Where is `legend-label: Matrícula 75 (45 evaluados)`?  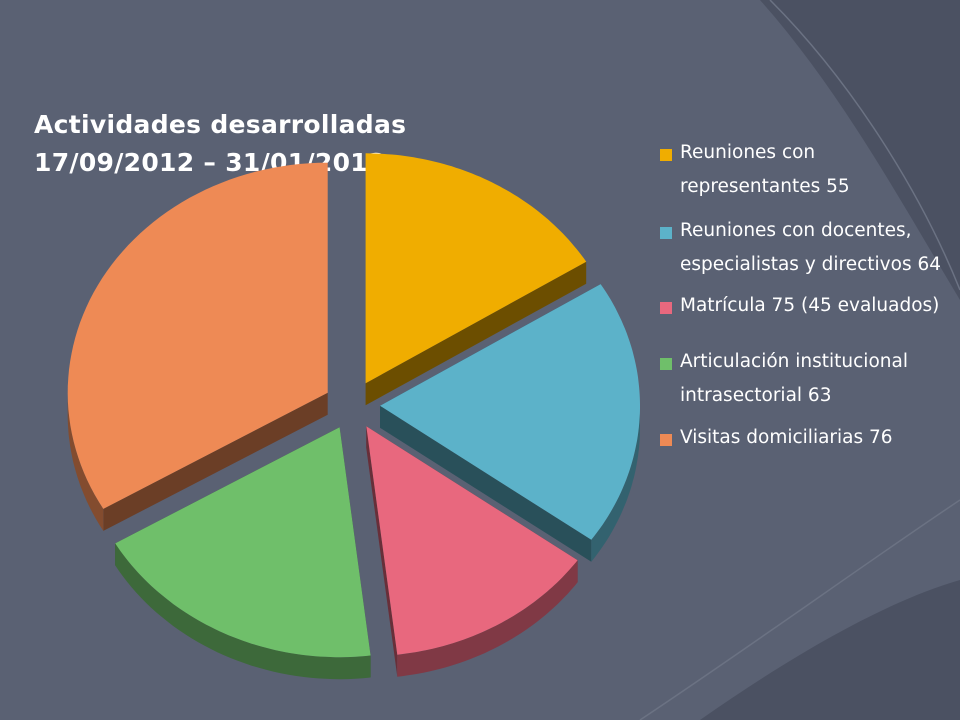 legend-label: Matrícula 75 (45 evaluados) is located at coordinates (810, 305).